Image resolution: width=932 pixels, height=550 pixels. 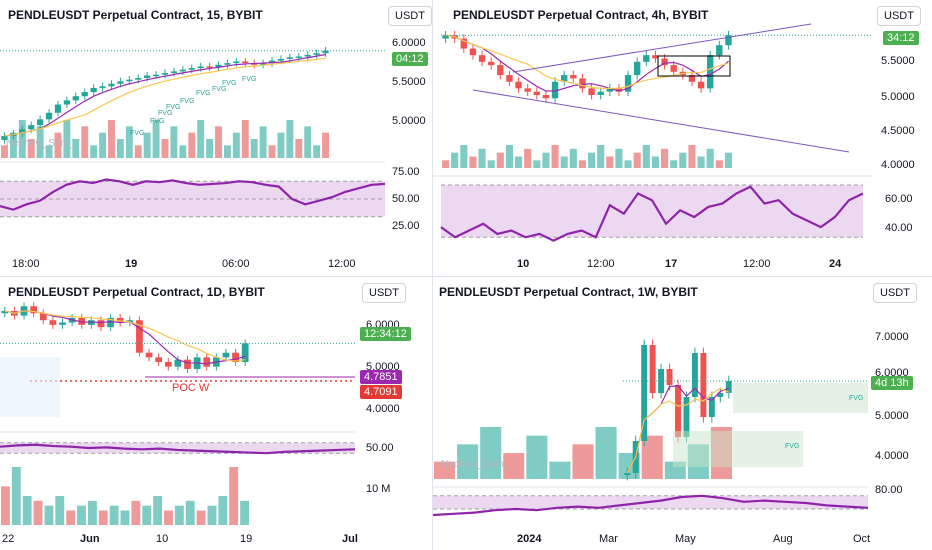 I want to click on time-axis-label: Aug, so click(x=783, y=539).